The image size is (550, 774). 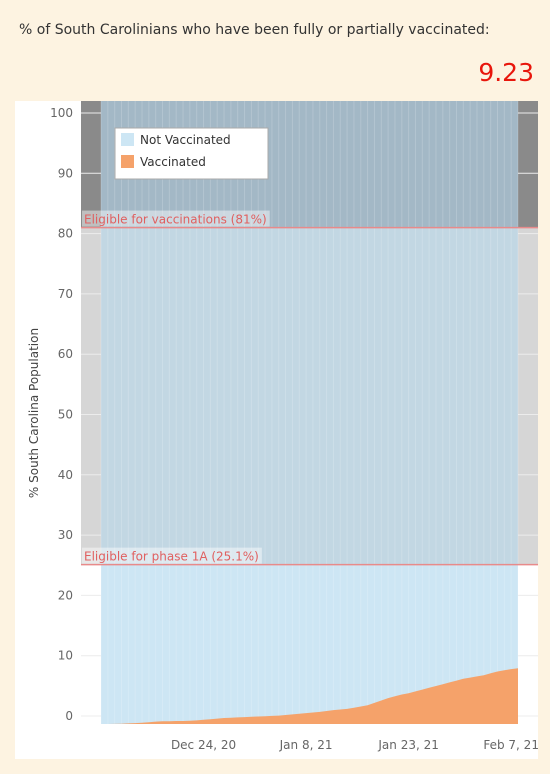 What do you see at coordinates (506, 72) in the screenshot?
I see `vaccinated-percent-value: 9.23` at bounding box center [506, 72].